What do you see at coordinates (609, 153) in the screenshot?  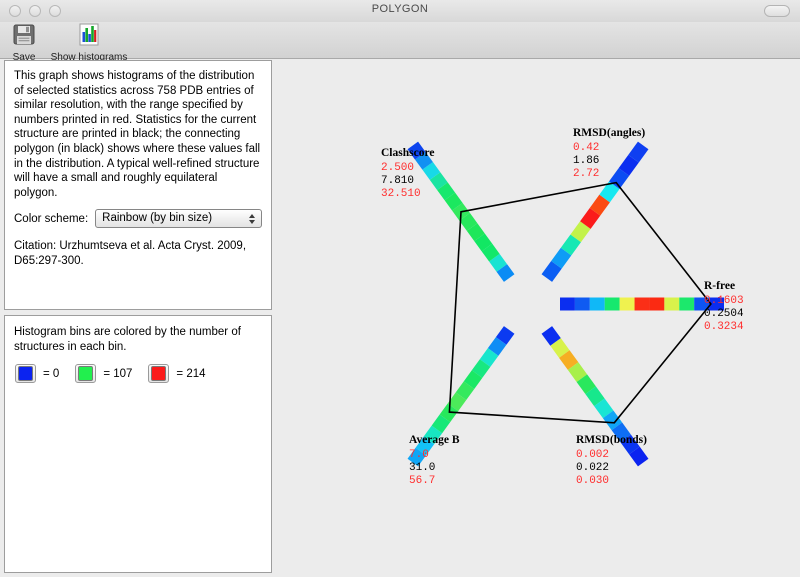 I see `axis-label-group: RMSD(angles) 0.421.862.72` at bounding box center [609, 153].